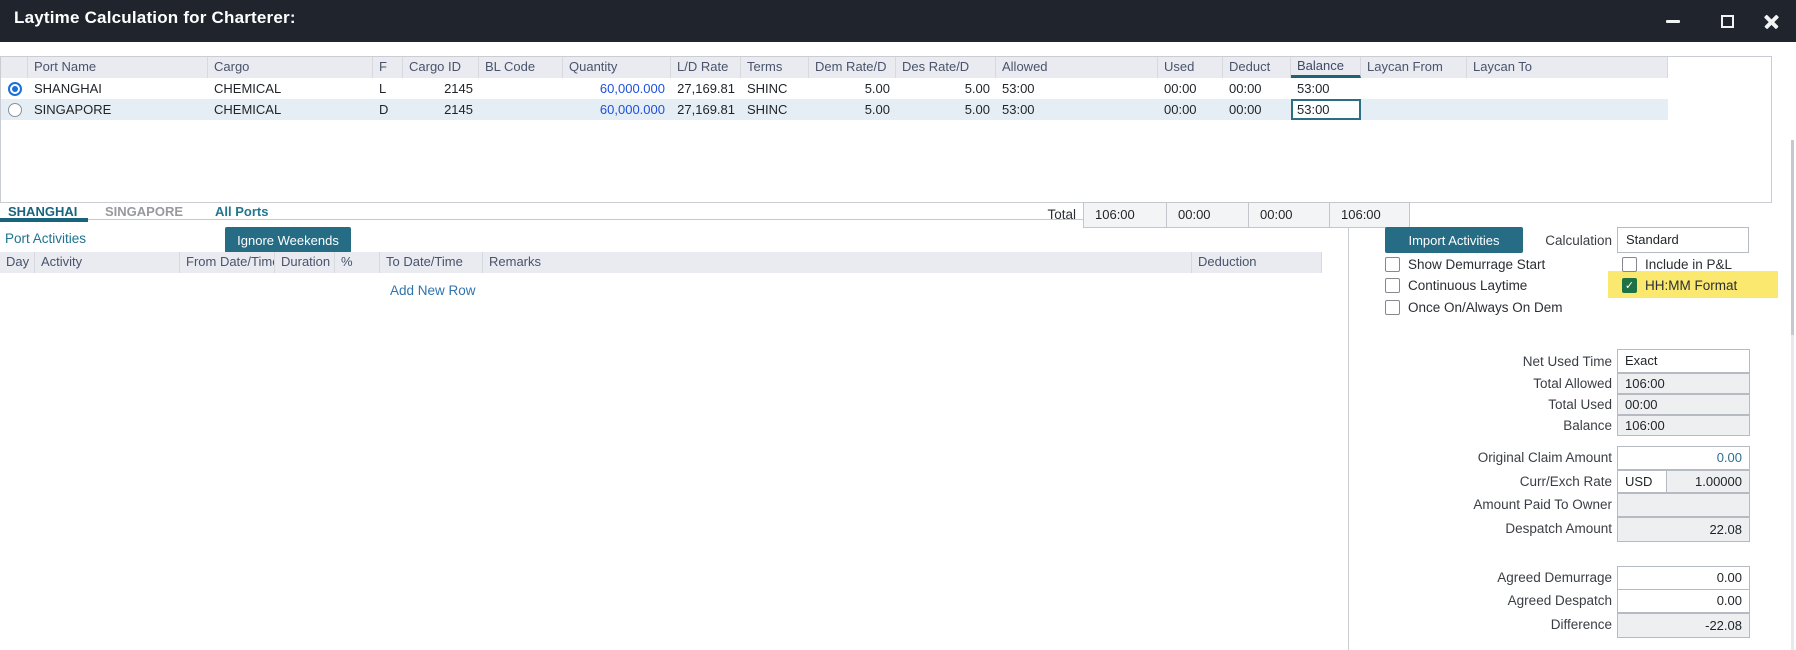 The height and width of the screenshot is (650, 1796). What do you see at coordinates (1257, 262) in the screenshot?
I see `header-deduction: Deduction` at bounding box center [1257, 262].